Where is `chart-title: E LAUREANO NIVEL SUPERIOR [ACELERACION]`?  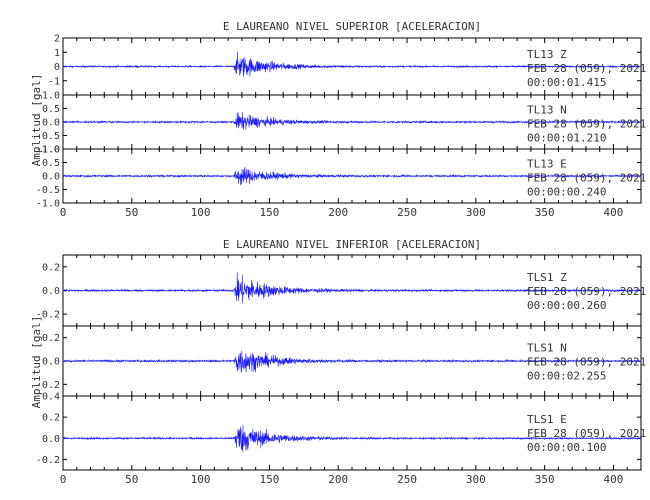
chart-title: E LAUREANO NIVEL SUPERIOR [ACELERACION] is located at coordinates (352, 26).